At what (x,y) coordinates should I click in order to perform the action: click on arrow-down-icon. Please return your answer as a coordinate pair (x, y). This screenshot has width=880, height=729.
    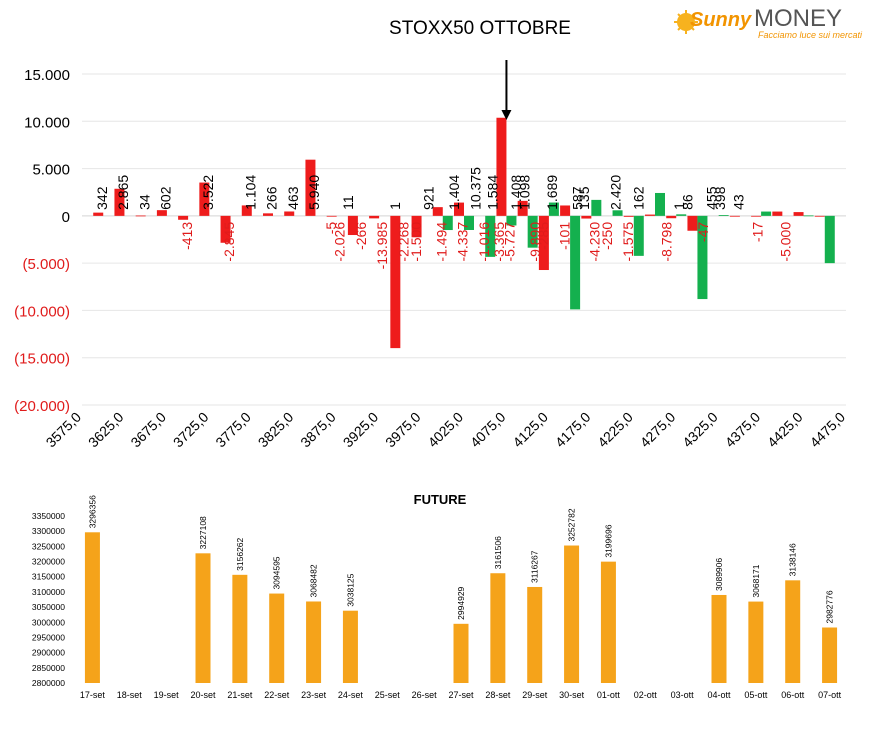
    Looking at the image, I should click on (506, 90).